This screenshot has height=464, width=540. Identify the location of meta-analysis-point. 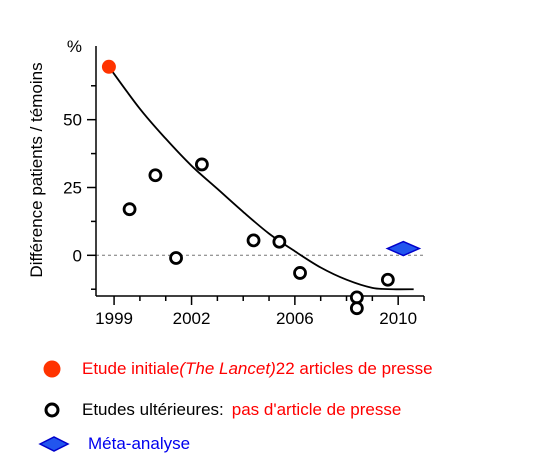
(403, 248).